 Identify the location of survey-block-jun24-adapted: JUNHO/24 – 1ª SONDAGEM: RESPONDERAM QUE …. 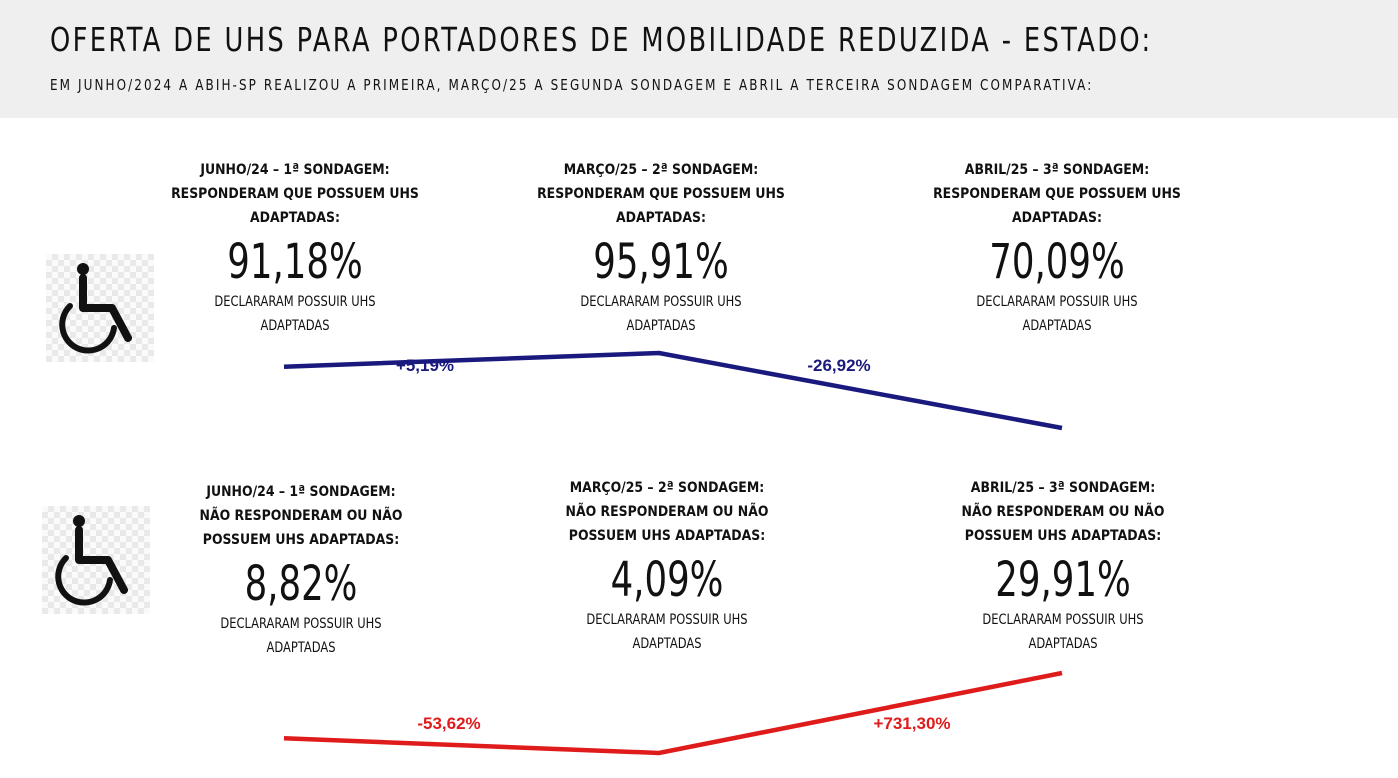
(295, 248).